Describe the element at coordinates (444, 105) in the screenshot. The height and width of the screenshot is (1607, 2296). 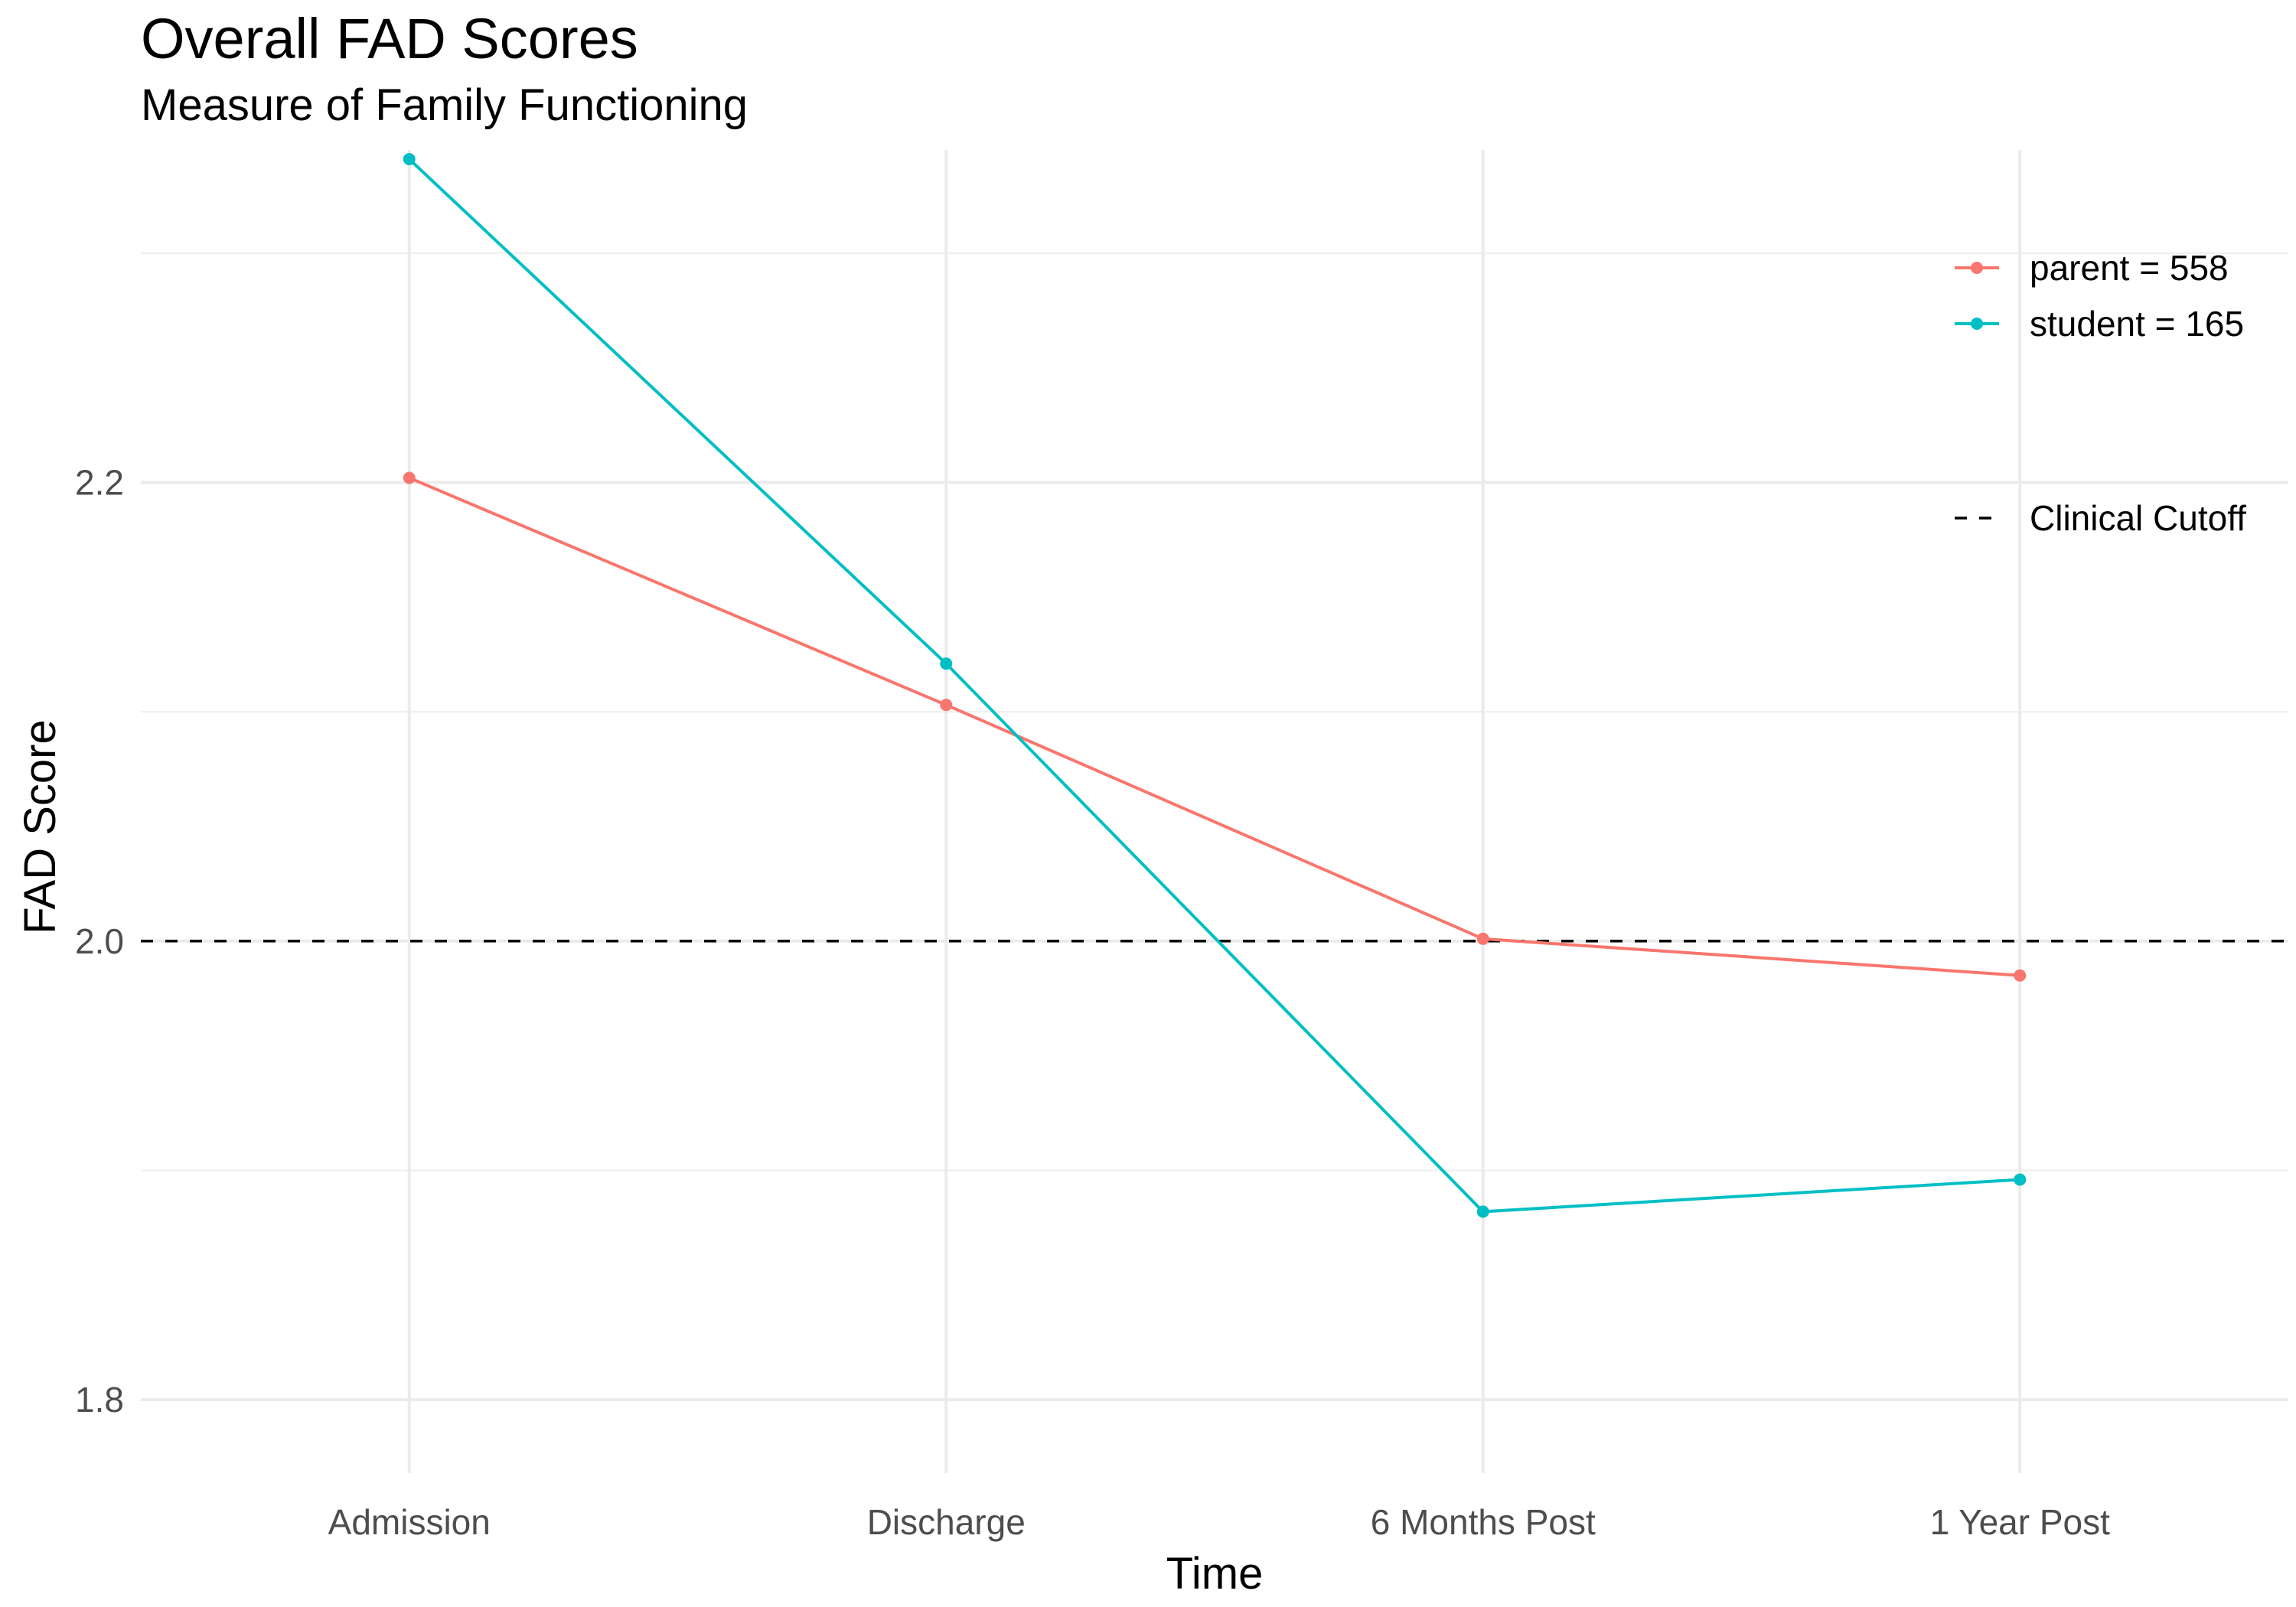
I see `chart-subtitle: Measure of Family Functioning` at that location.